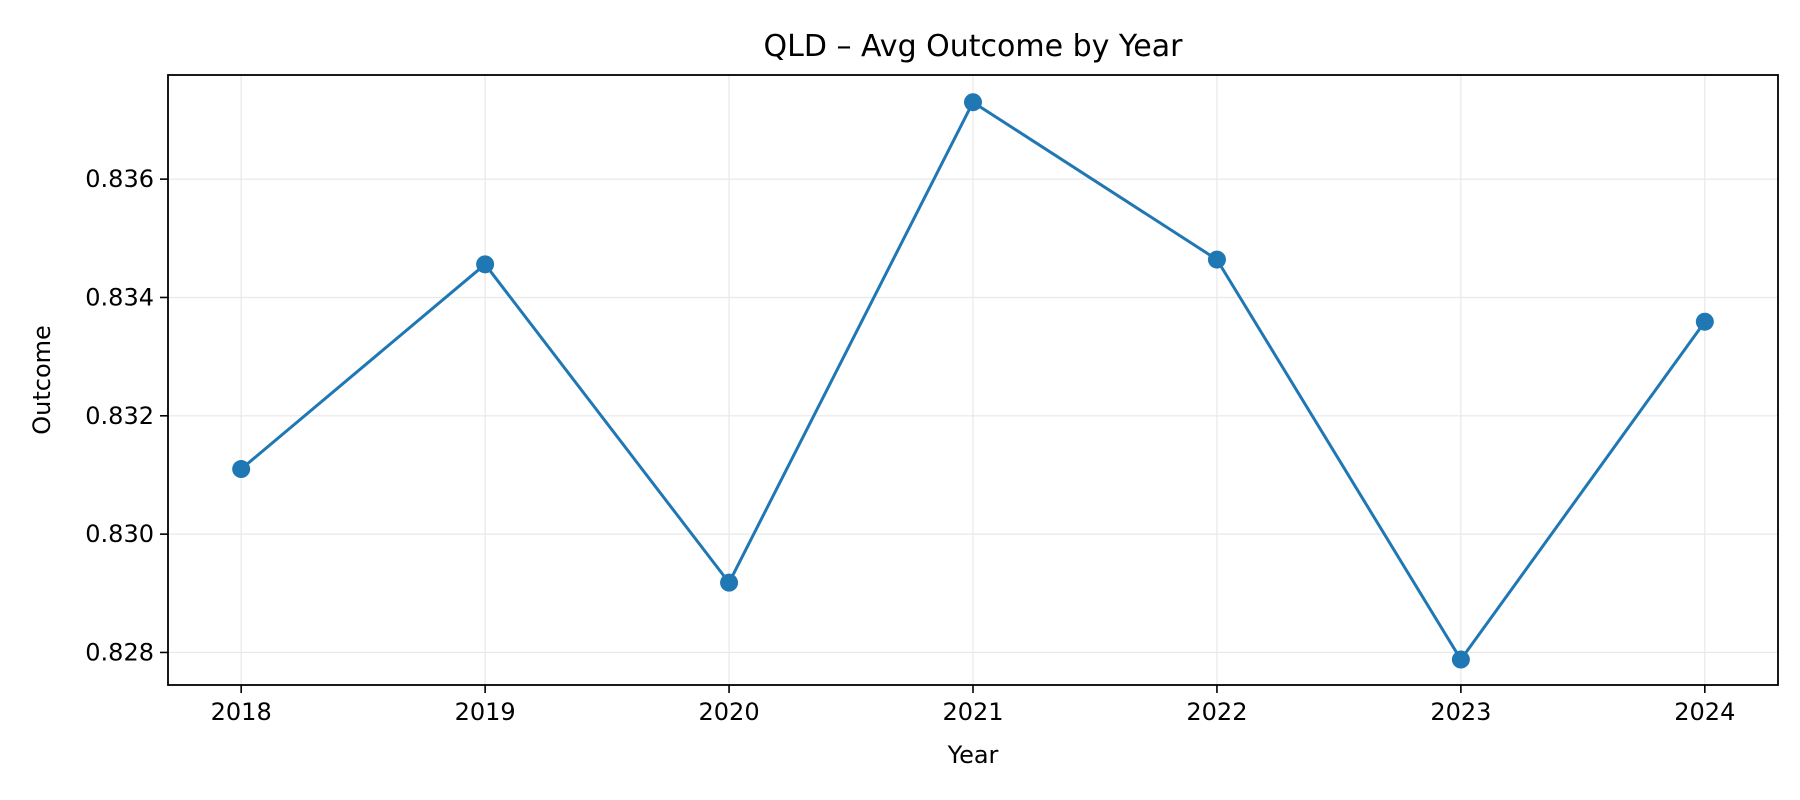 This screenshot has height=800, width=1800. Describe the element at coordinates (119, 297) in the screenshot. I see `y-tick-label: 0.834` at that location.